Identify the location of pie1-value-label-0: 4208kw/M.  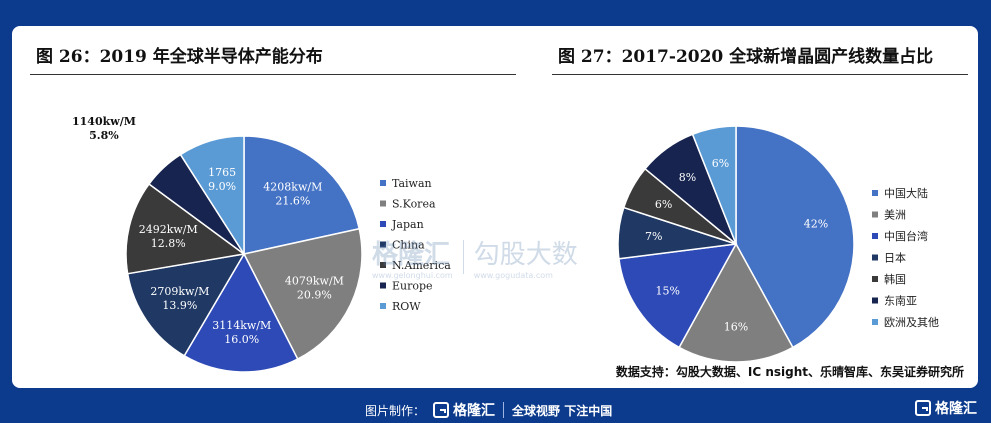
(292, 186).